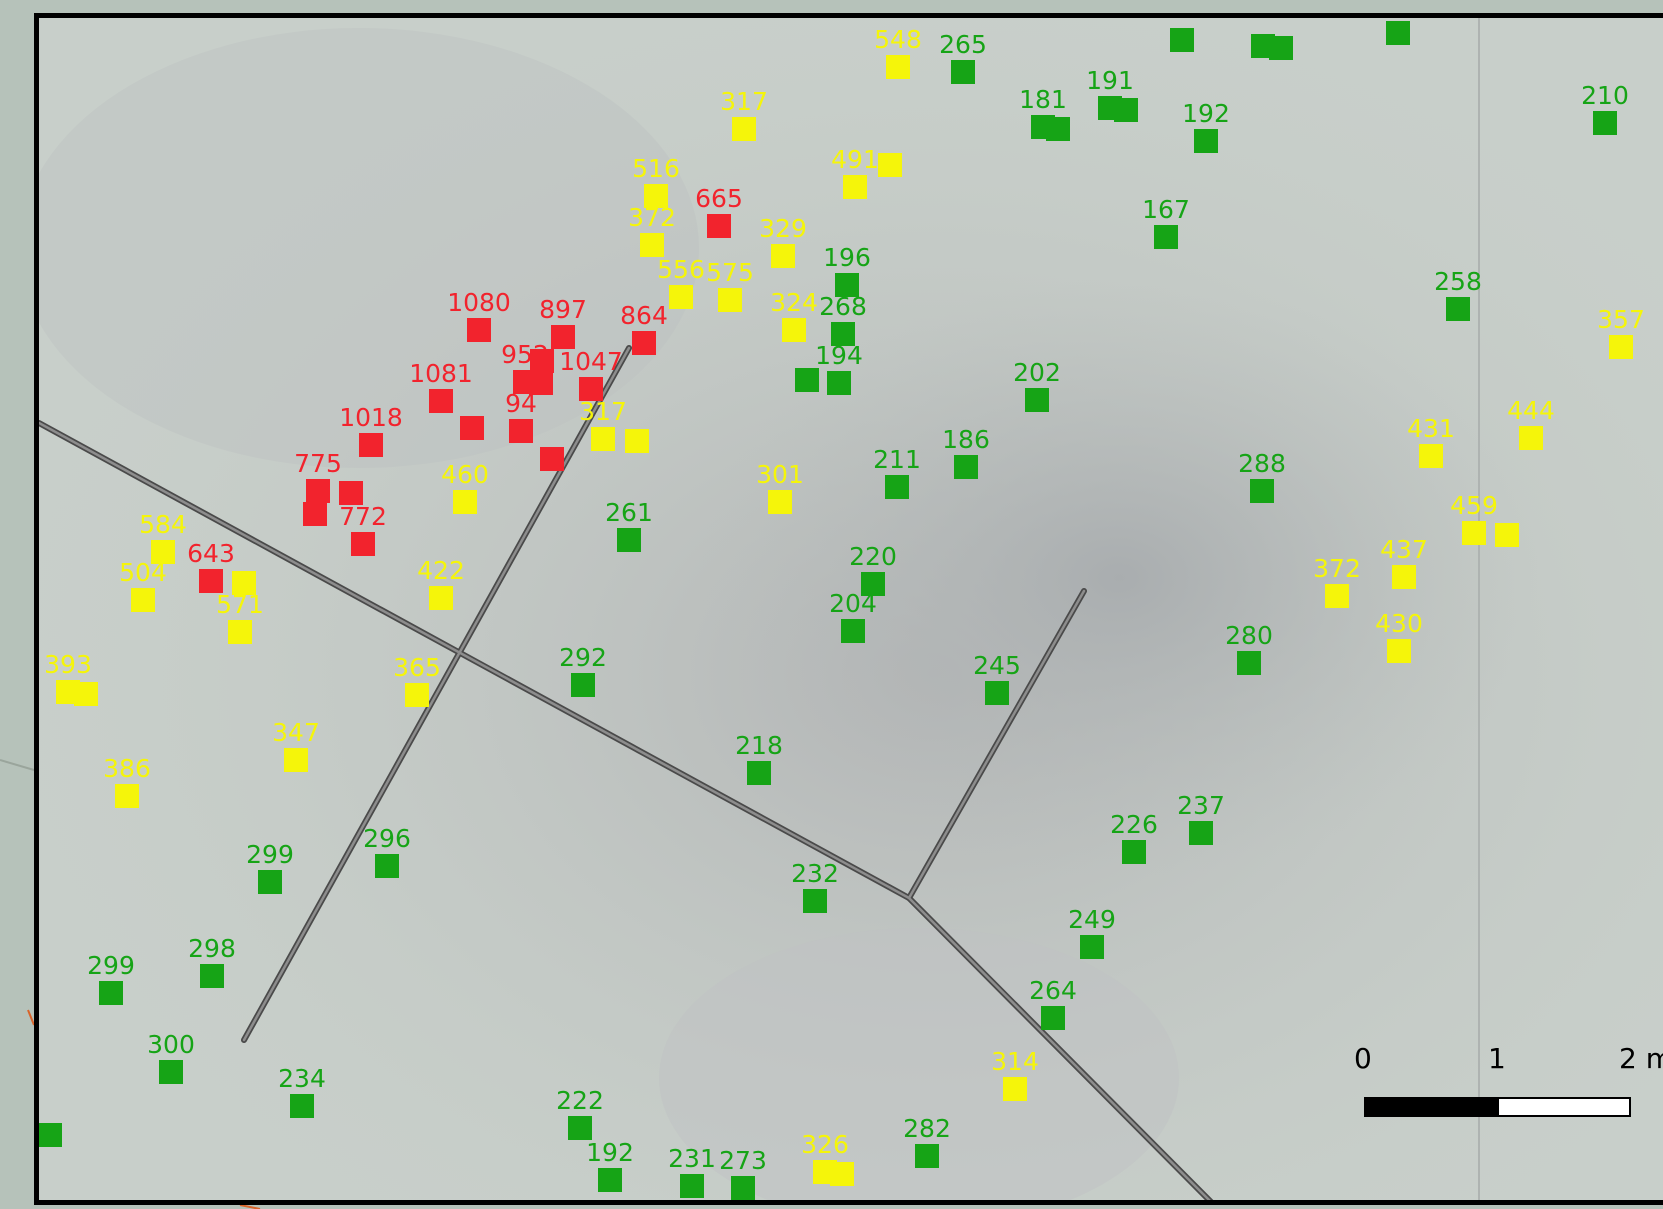 This screenshot has width=1663, height=1209. What do you see at coordinates (873, 569) in the screenshot?
I see `sample-point-low: 220` at bounding box center [873, 569].